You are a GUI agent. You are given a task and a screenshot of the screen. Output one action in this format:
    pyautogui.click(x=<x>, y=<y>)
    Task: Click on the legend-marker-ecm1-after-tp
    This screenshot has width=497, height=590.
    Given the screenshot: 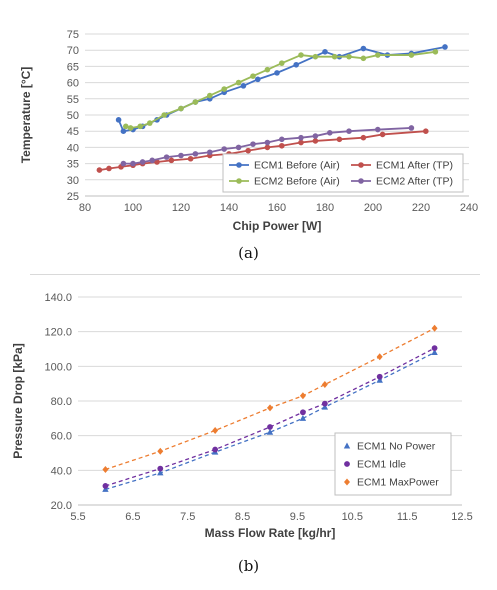 What is the action you would take?
    pyautogui.click(x=361, y=165)
    